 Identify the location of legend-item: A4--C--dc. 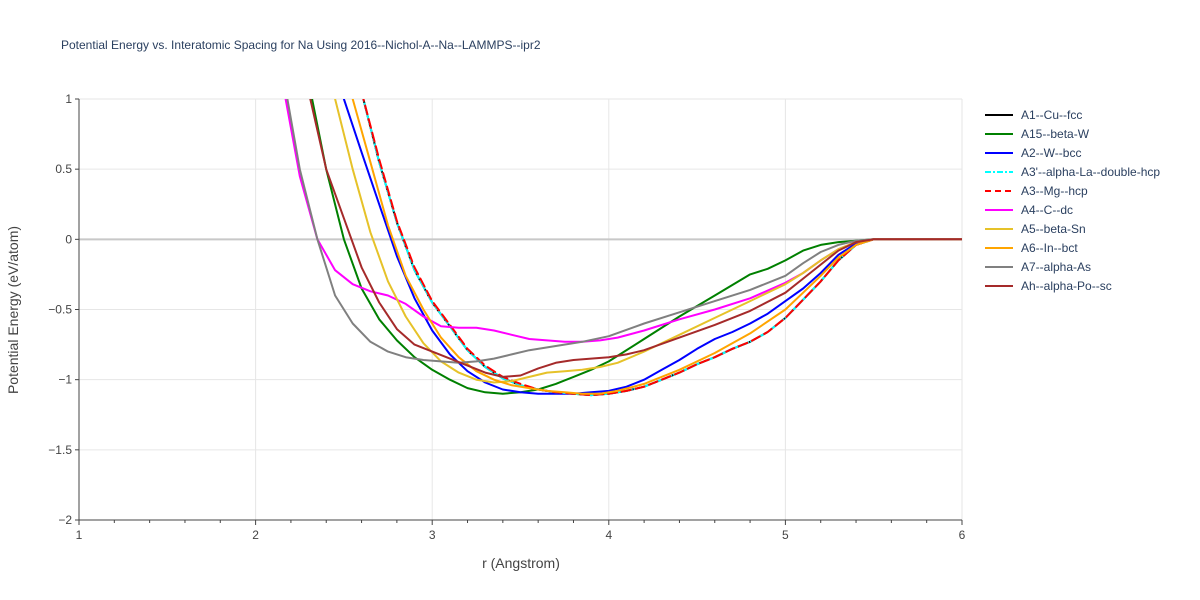
(1072, 209).